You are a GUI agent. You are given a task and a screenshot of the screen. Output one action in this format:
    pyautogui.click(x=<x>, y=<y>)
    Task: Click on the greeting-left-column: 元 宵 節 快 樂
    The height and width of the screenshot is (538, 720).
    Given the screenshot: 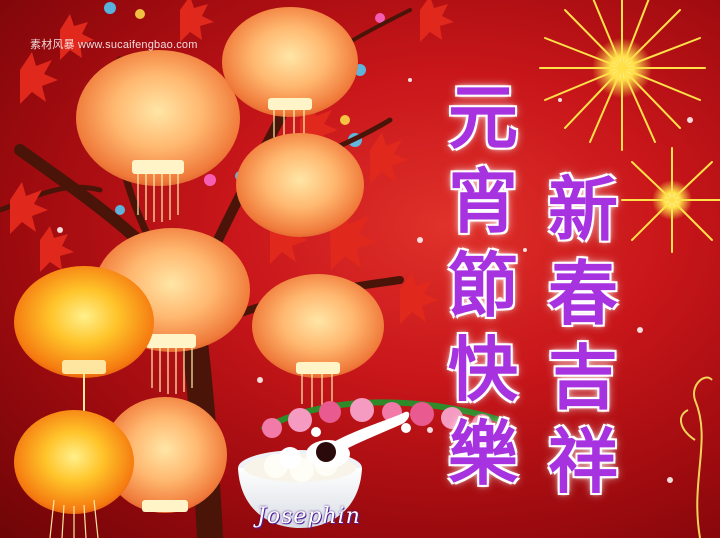 What is the action you would take?
    pyautogui.click(x=483, y=286)
    